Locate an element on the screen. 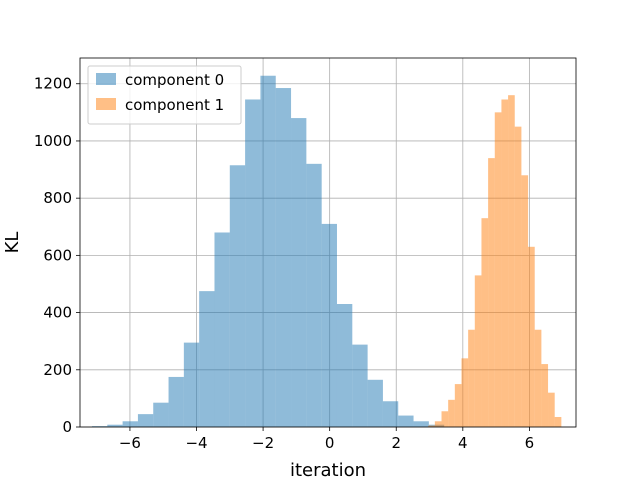  y-axis-label: KL is located at coordinates (12, 243).